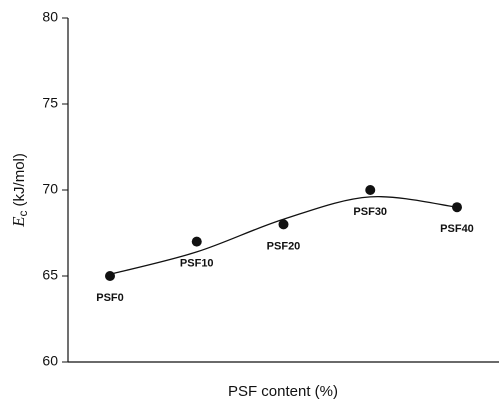 The width and height of the screenshot is (499, 401). Describe the element at coordinates (50, 189) in the screenshot. I see `y-tick-label: 70` at that location.